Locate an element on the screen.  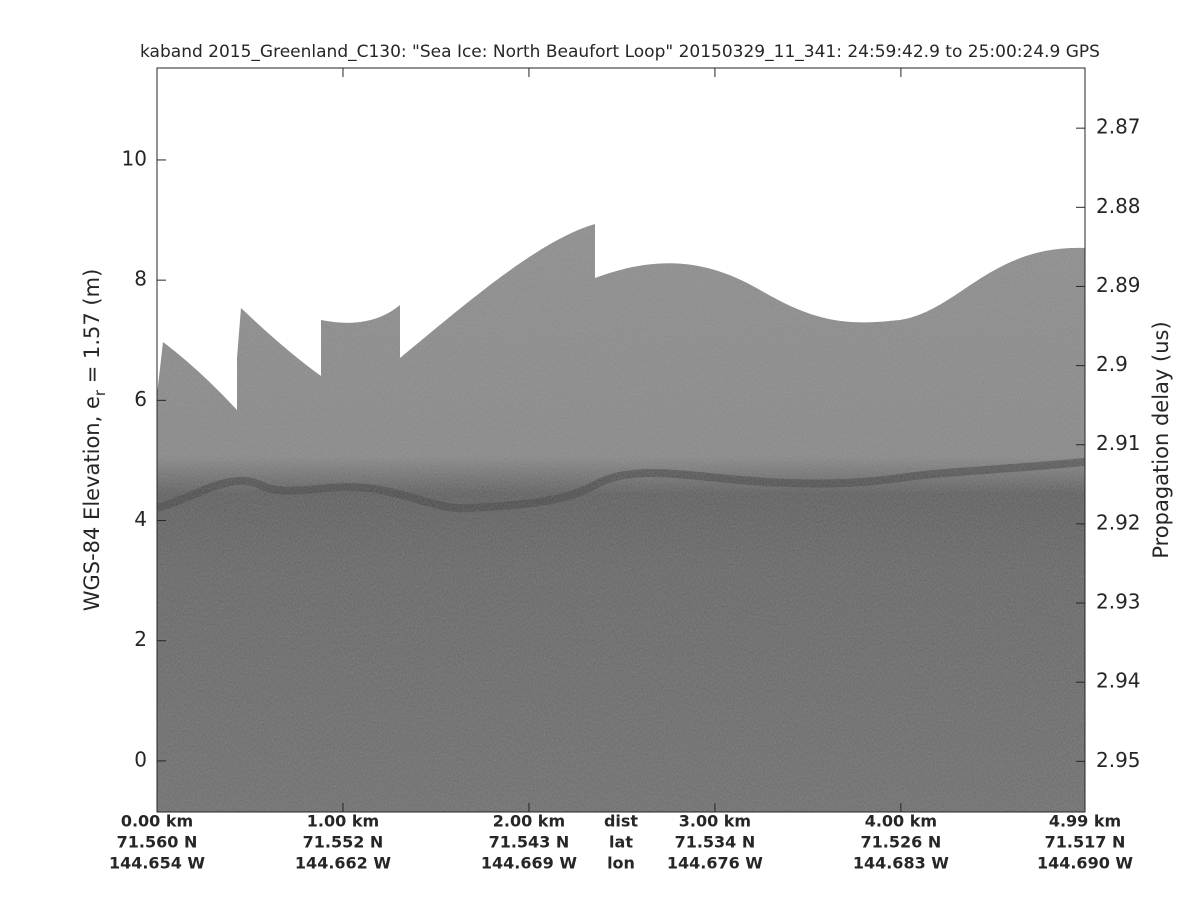
y-tick-label: 2 is located at coordinates (140, 639).